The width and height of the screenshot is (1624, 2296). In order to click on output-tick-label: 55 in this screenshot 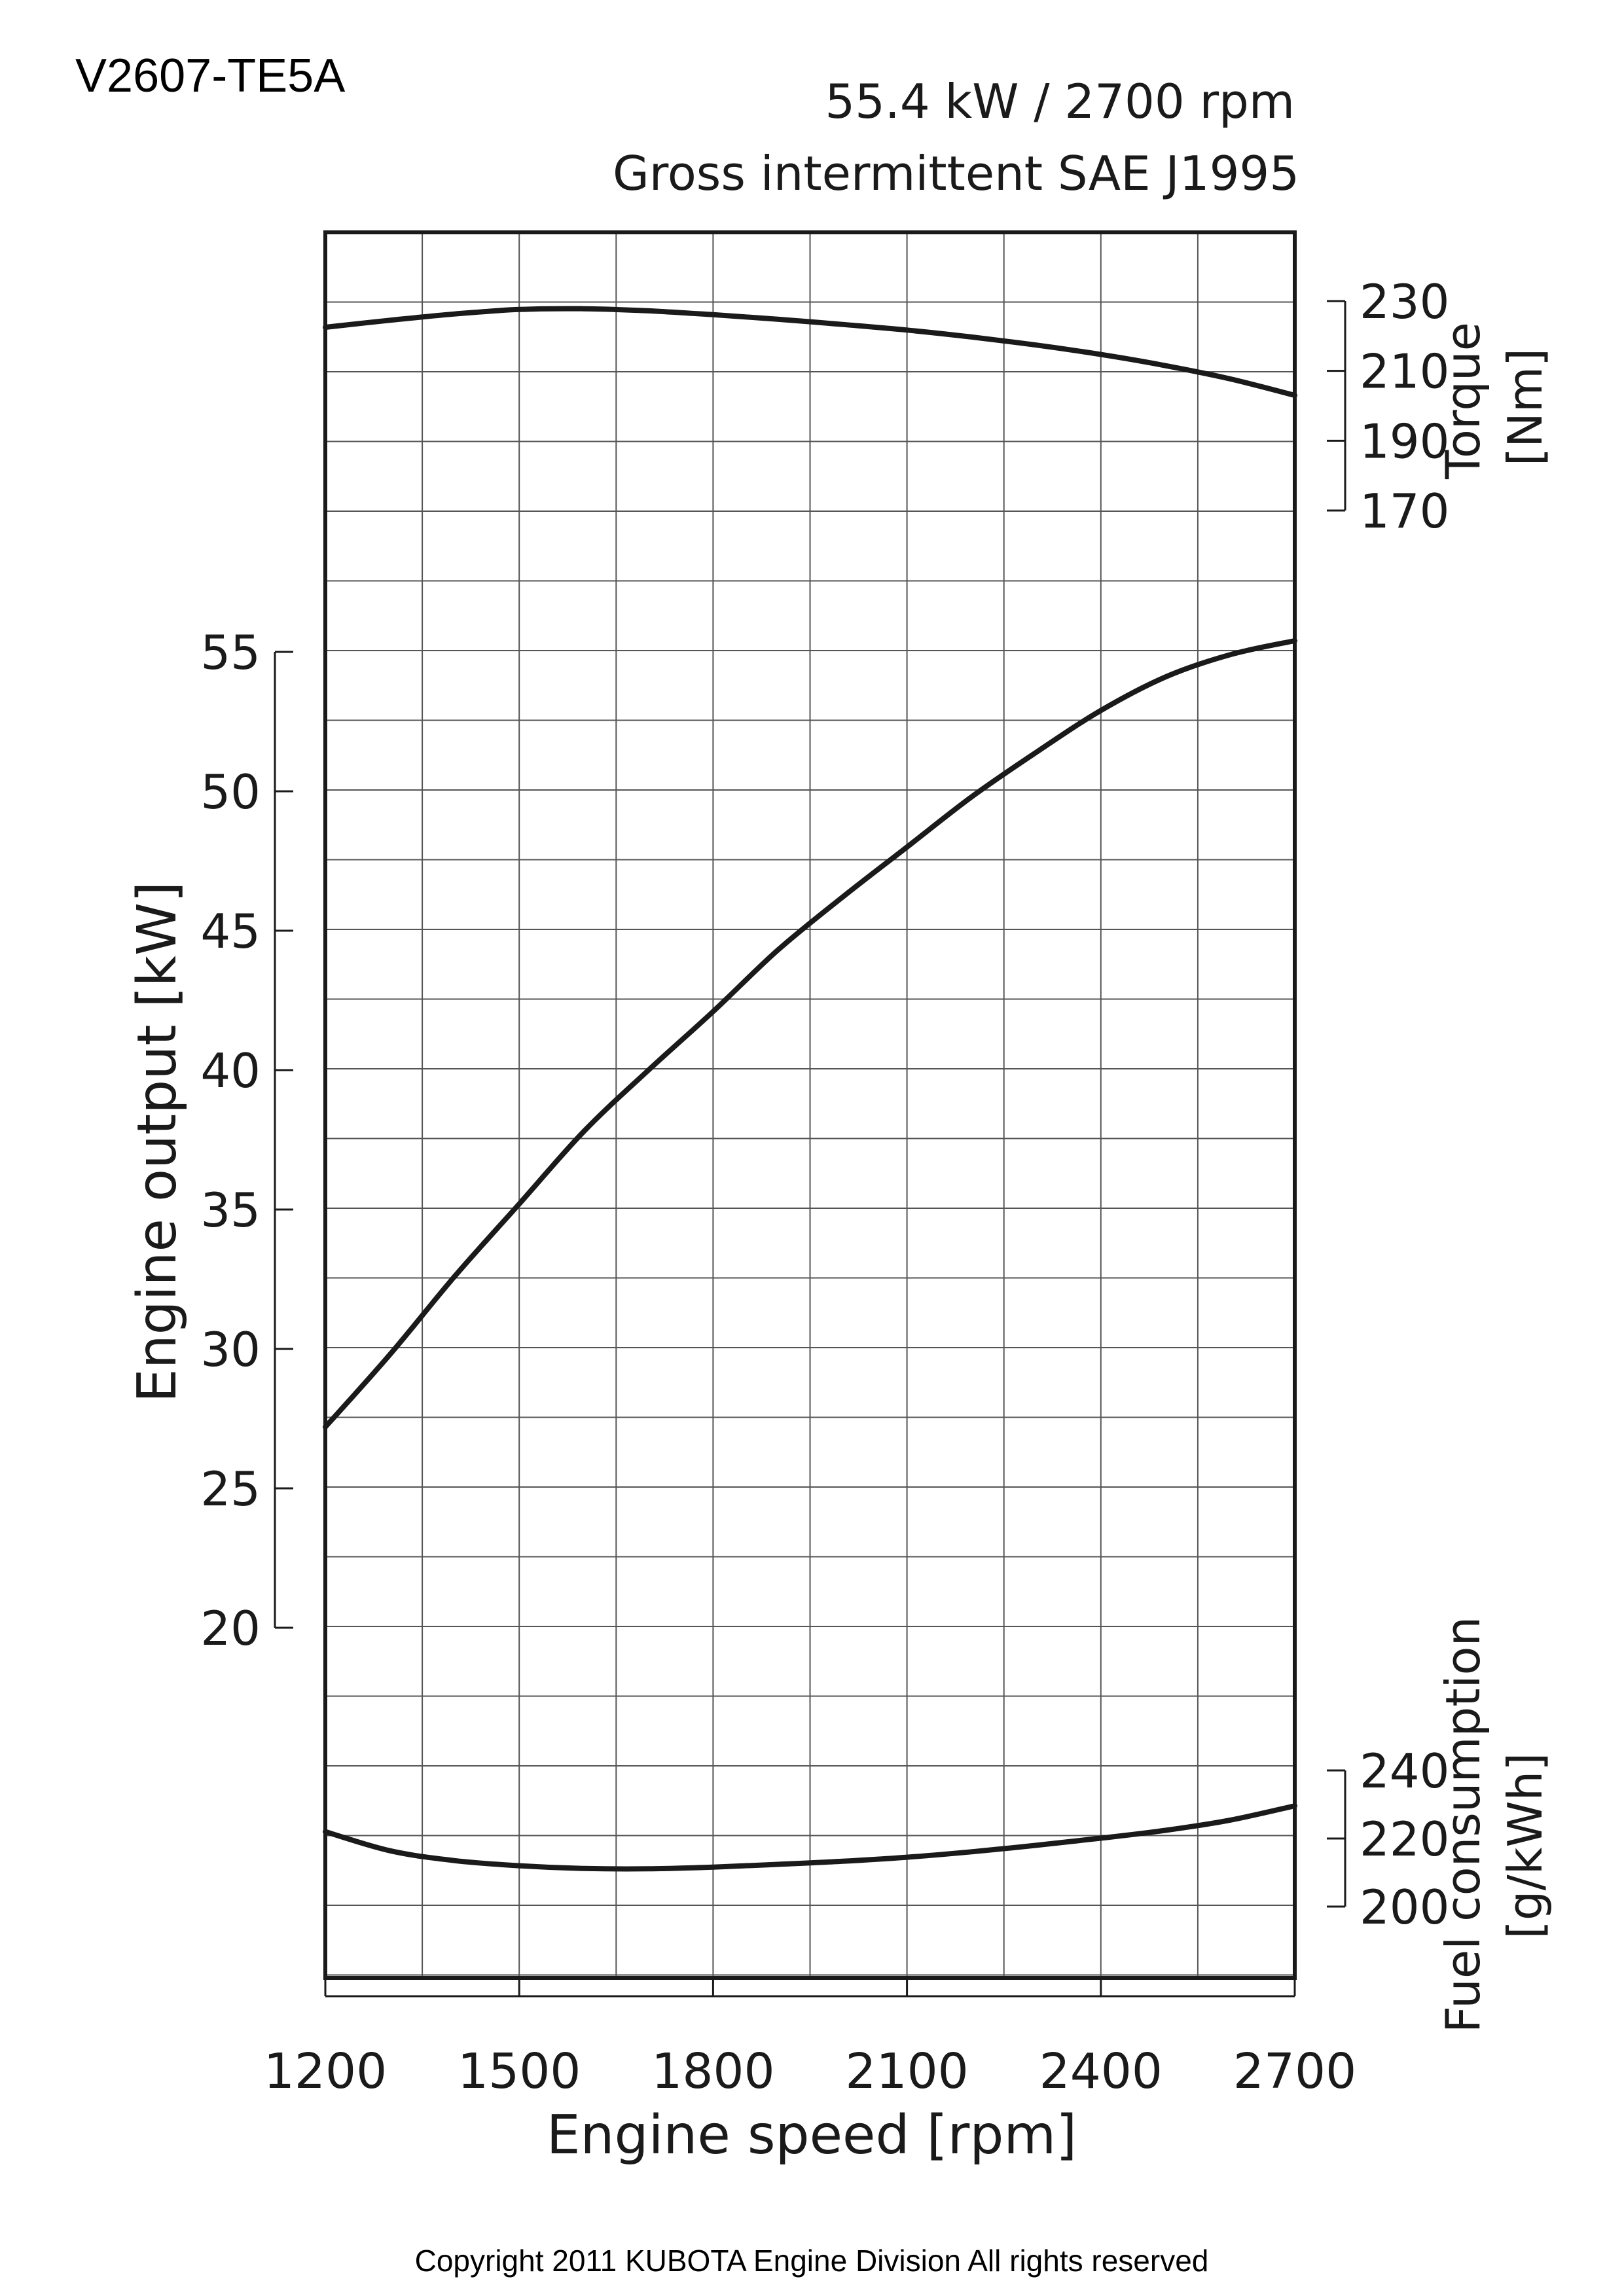, I will do `click(230, 652)`.